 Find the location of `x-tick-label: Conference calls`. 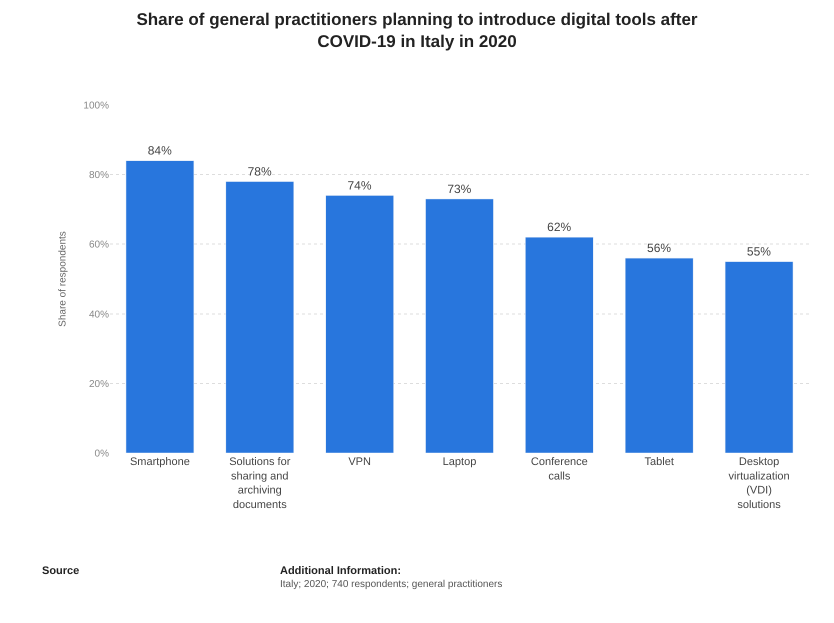

x-tick-label: Conference calls is located at coordinates (559, 469).